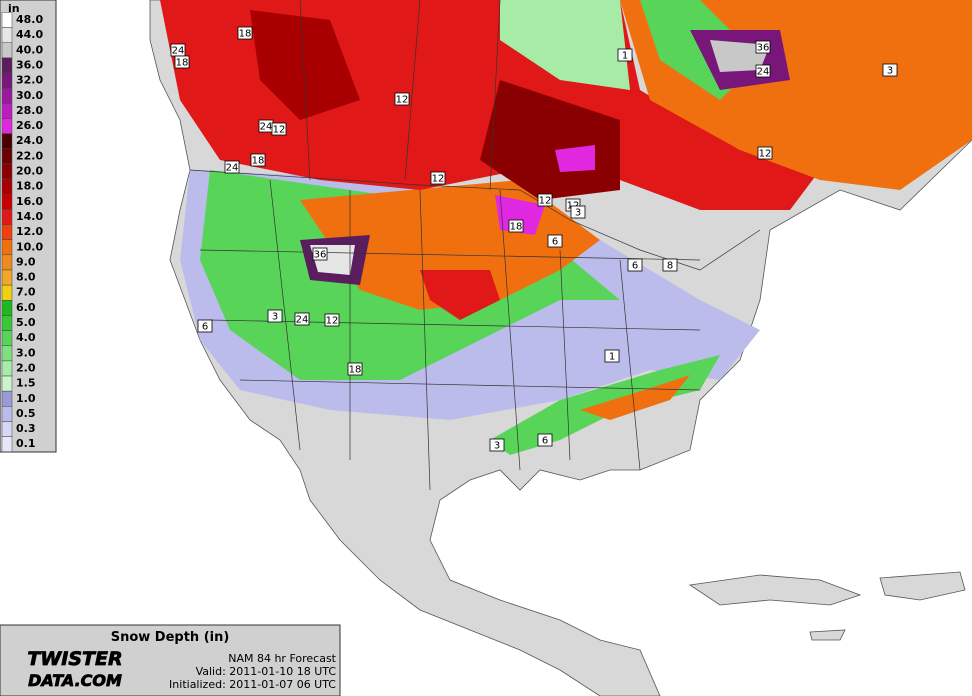  I want to click on contour-label: 36, so click(763, 48).